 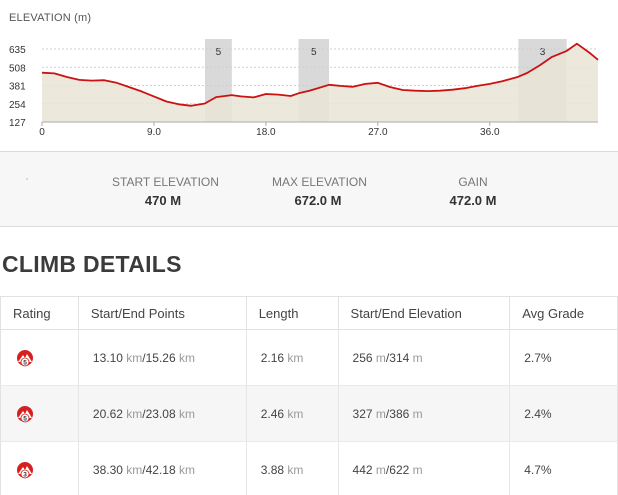 What do you see at coordinates (563, 413) in the screenshot?
I see `avg-grade-cell: 2.4%` at bounding box center [563, 413].